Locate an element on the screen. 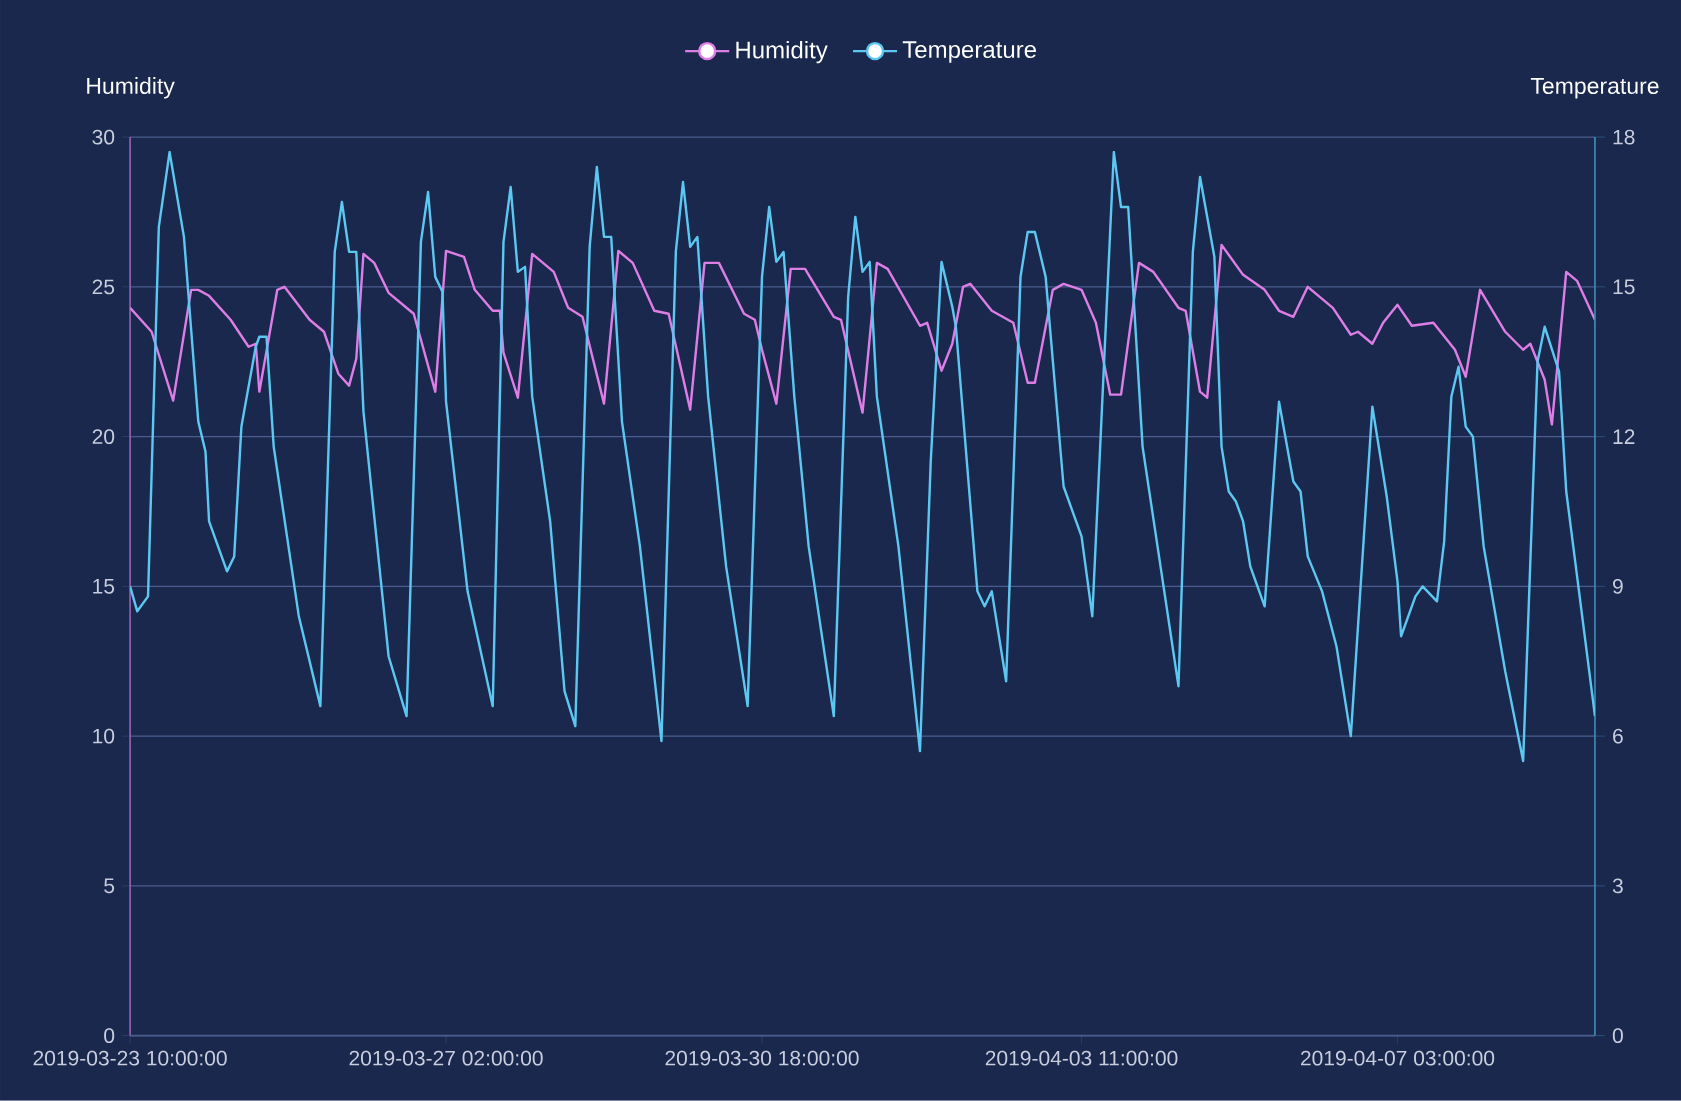  y-tick-label: 15 is located at coordinates (104, 586).